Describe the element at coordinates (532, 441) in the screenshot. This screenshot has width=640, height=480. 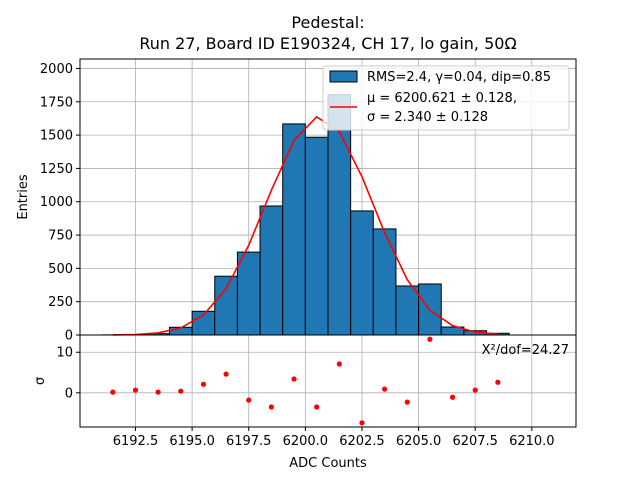
I see `x-tick-label: 6210.0` at that location.